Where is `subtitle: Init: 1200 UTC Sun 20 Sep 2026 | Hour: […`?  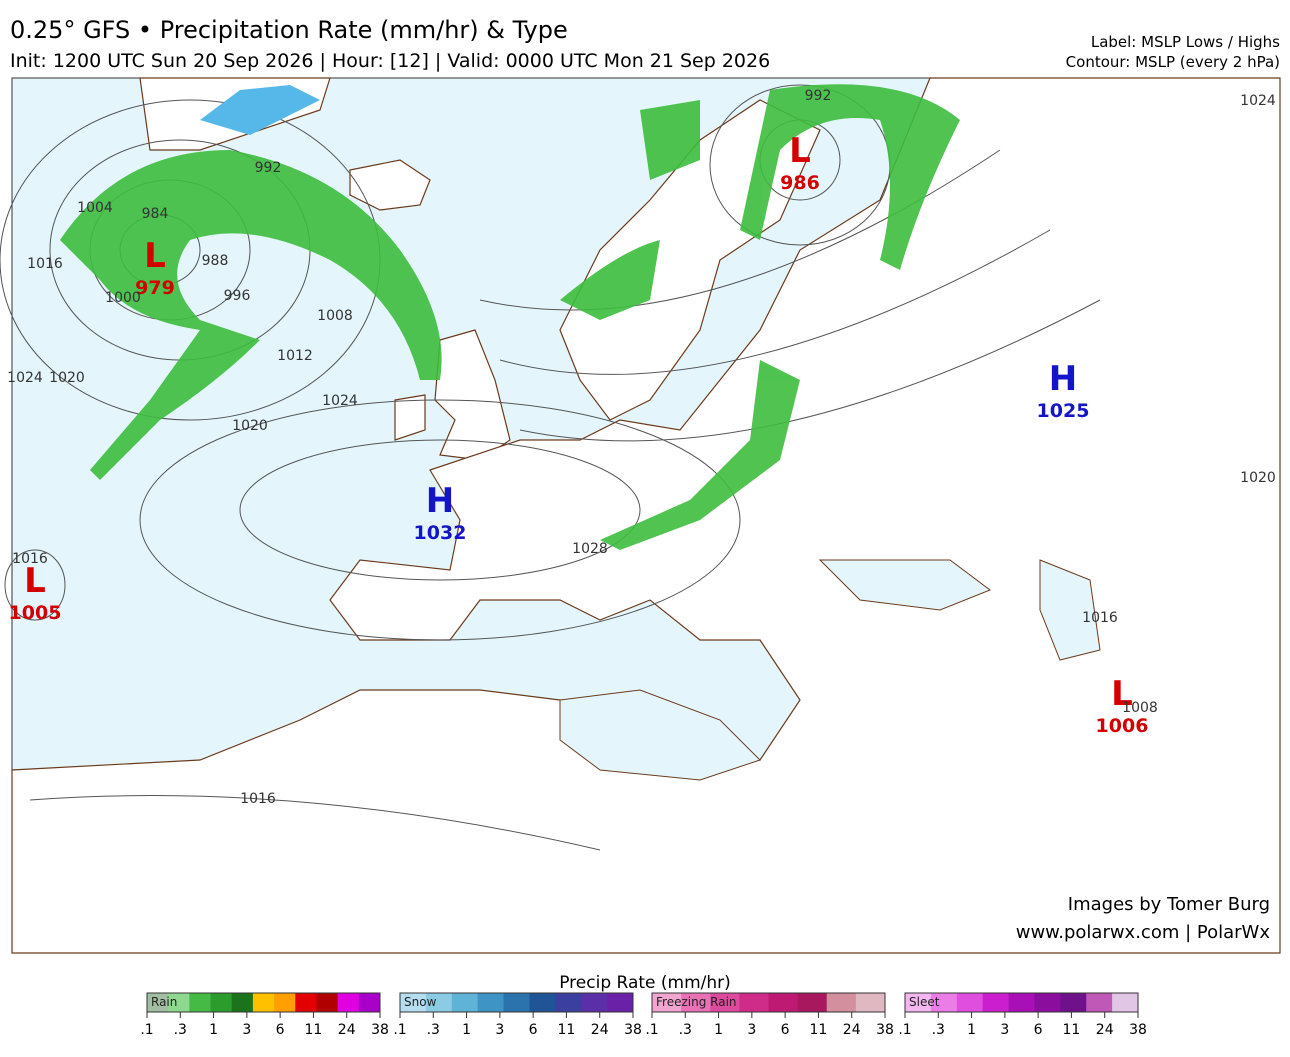 subtitle: Init: 1200 UTC Sun 20 Sep 2026 | Hour: [… is located at coordinates (390, 61).